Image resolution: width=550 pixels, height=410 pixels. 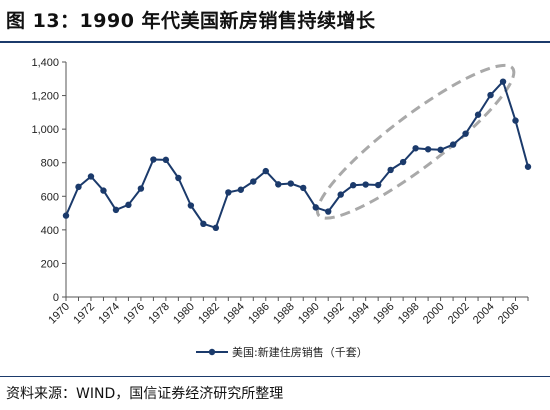 What do you see at coordinates (300, 352) in the screenshot?
I see `legend-label: 美国:新建住房销售（千套）` at bounding box center [300, 352].